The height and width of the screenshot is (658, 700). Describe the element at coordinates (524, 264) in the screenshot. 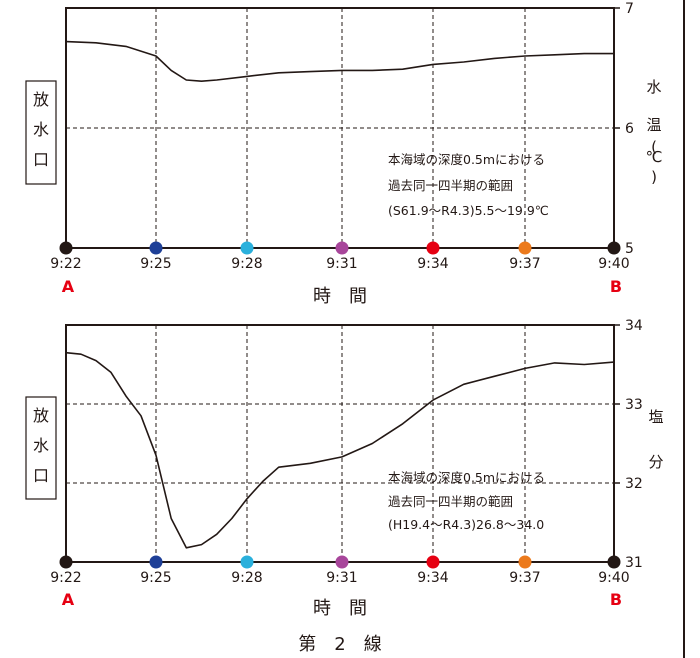

I see `panel1-x-tick-label: 9:37` at that location.